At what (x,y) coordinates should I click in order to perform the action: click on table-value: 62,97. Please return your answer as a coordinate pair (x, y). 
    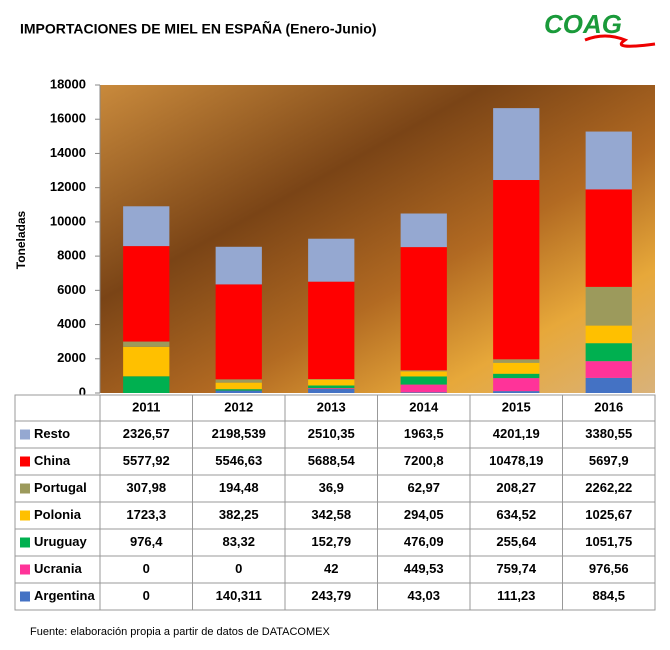
    Looking at the image, I should click on (423, 487).